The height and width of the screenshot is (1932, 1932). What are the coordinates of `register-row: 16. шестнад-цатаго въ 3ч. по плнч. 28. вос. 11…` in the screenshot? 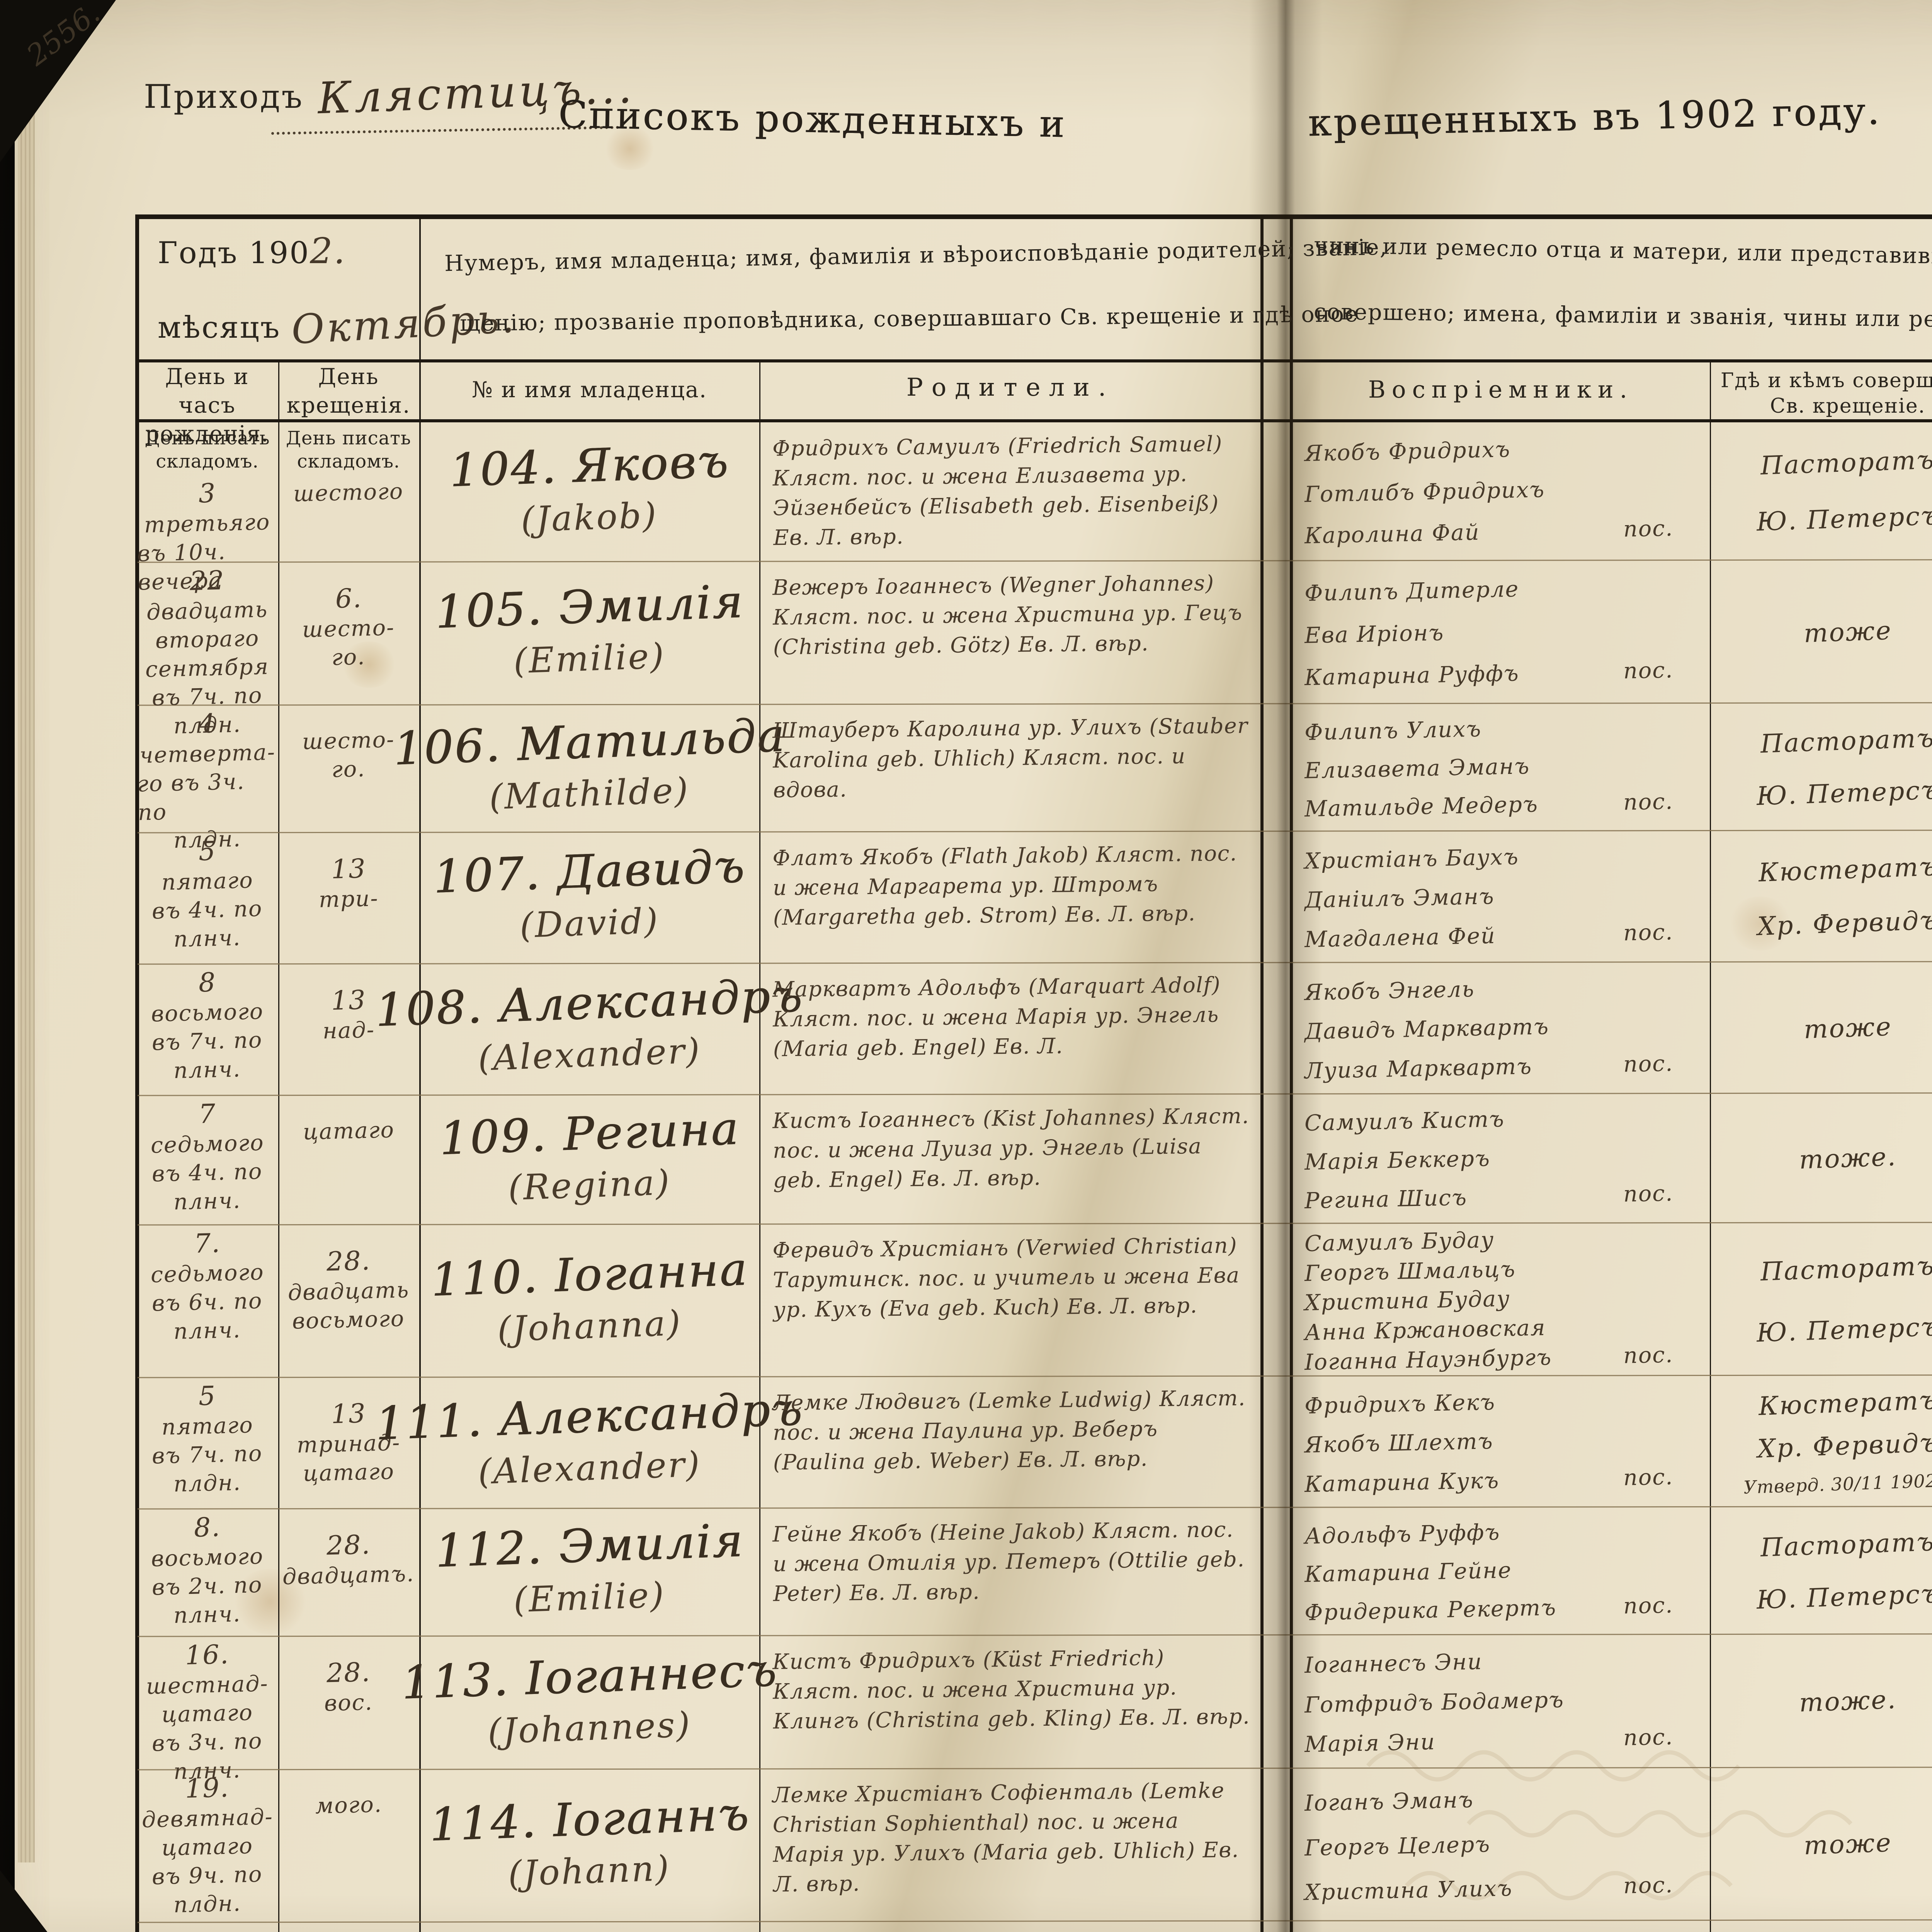 It's located at (966, 1710).